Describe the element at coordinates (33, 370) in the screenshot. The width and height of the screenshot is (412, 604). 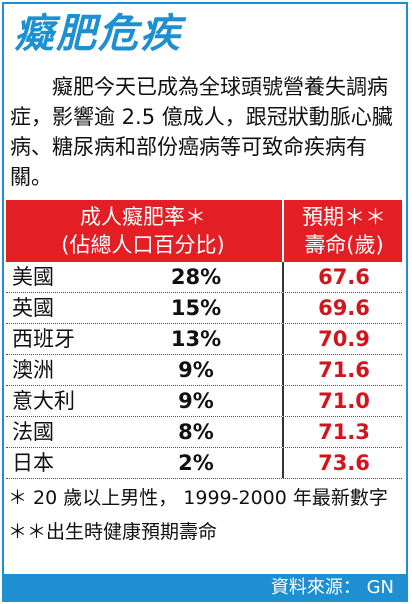
I see `country-cell: 澳洲` at that location.